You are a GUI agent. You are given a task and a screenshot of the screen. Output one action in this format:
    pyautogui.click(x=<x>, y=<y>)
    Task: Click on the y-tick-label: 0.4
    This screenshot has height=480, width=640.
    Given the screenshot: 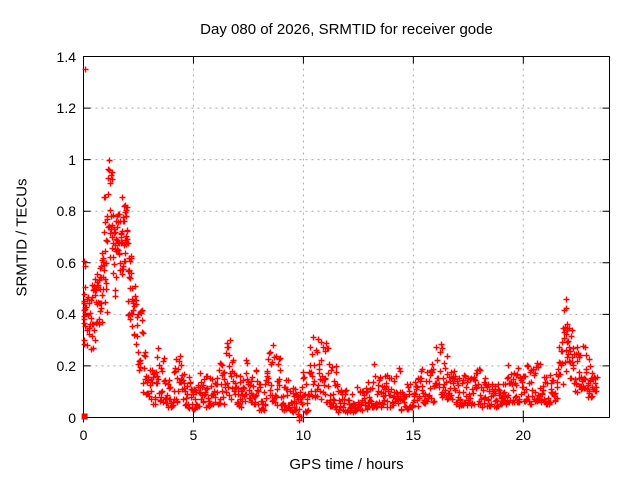 What is the action you would take?
    pyautogui.click(x=66, y=314)
    